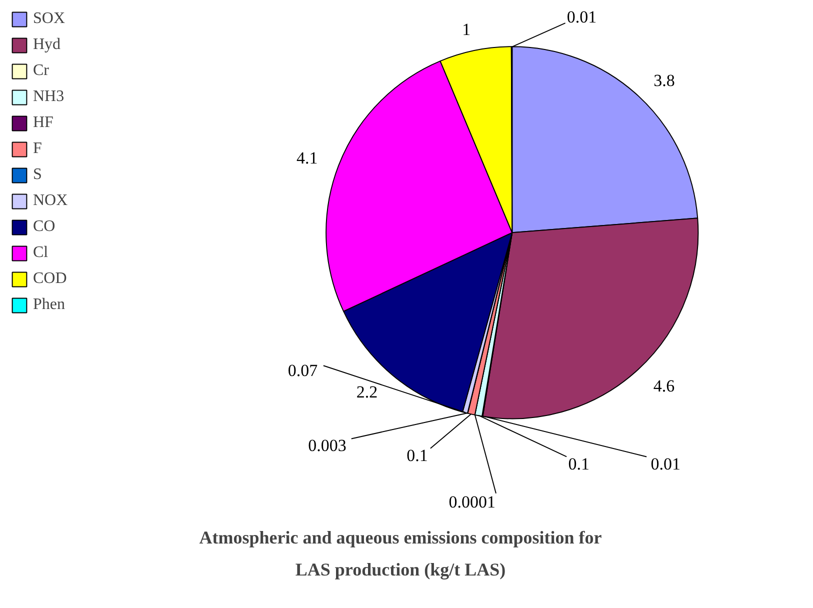 Image resolution: width=813 pixels, height=608 pixels. Describe the element at coordinates (303, 370) in the screenshot. I see `data-label: 0.07` at that location.